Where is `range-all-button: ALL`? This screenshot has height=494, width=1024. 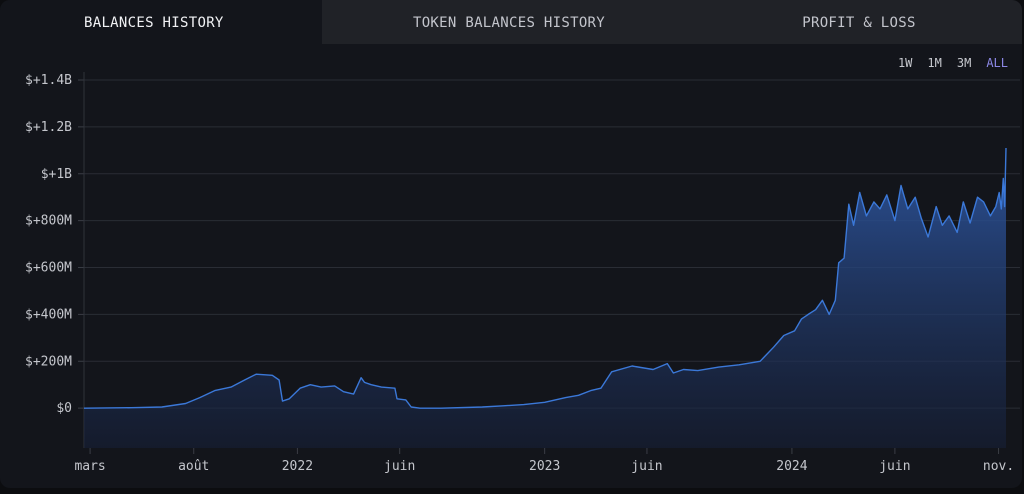 range-all-button: ALL is located at coordinates (997, 63).